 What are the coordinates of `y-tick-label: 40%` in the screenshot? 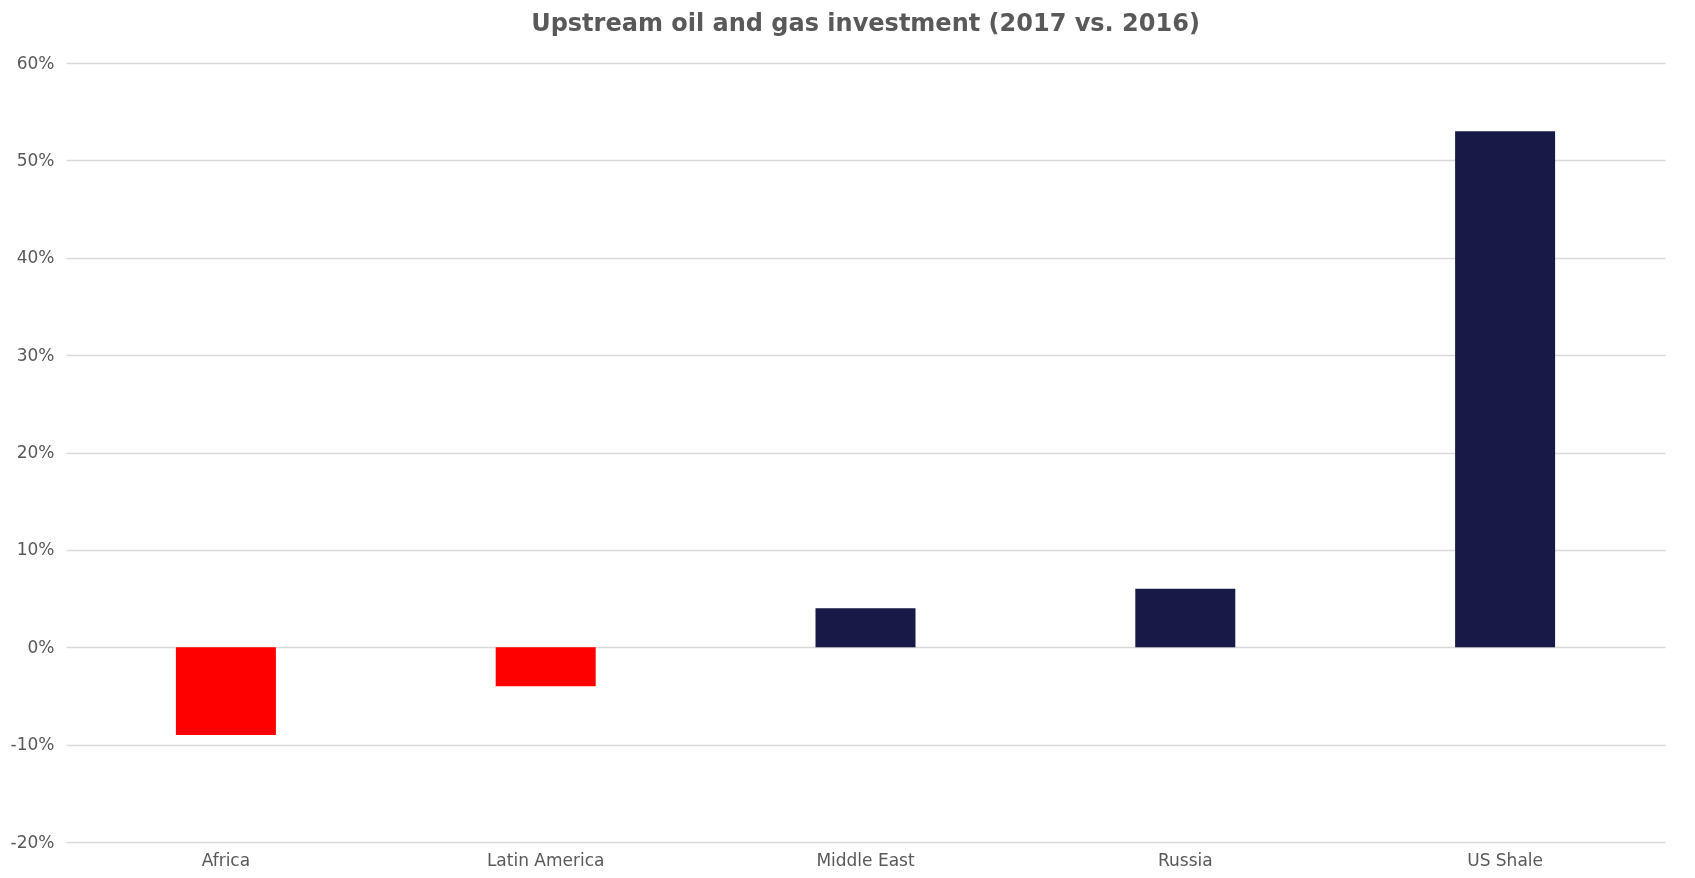 It's located at (35, 257).